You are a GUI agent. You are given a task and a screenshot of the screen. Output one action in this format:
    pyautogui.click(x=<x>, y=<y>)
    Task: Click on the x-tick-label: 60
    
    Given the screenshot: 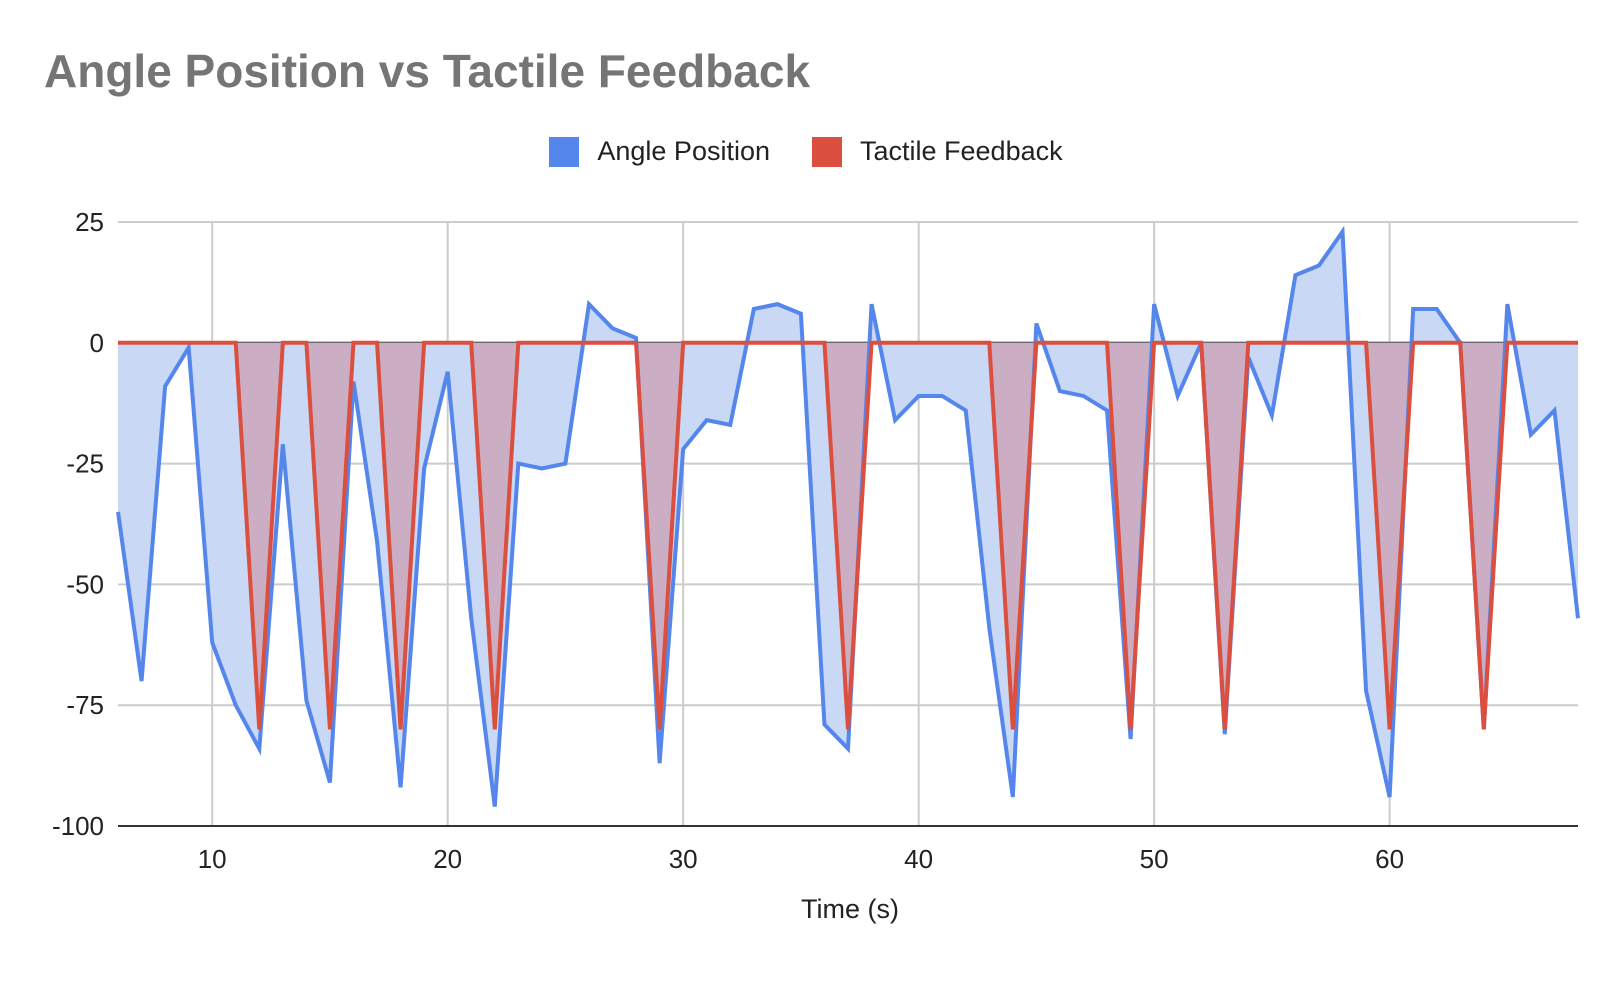 What is the action you would take?
    pyautogui.click(x=1389, y=859)
    